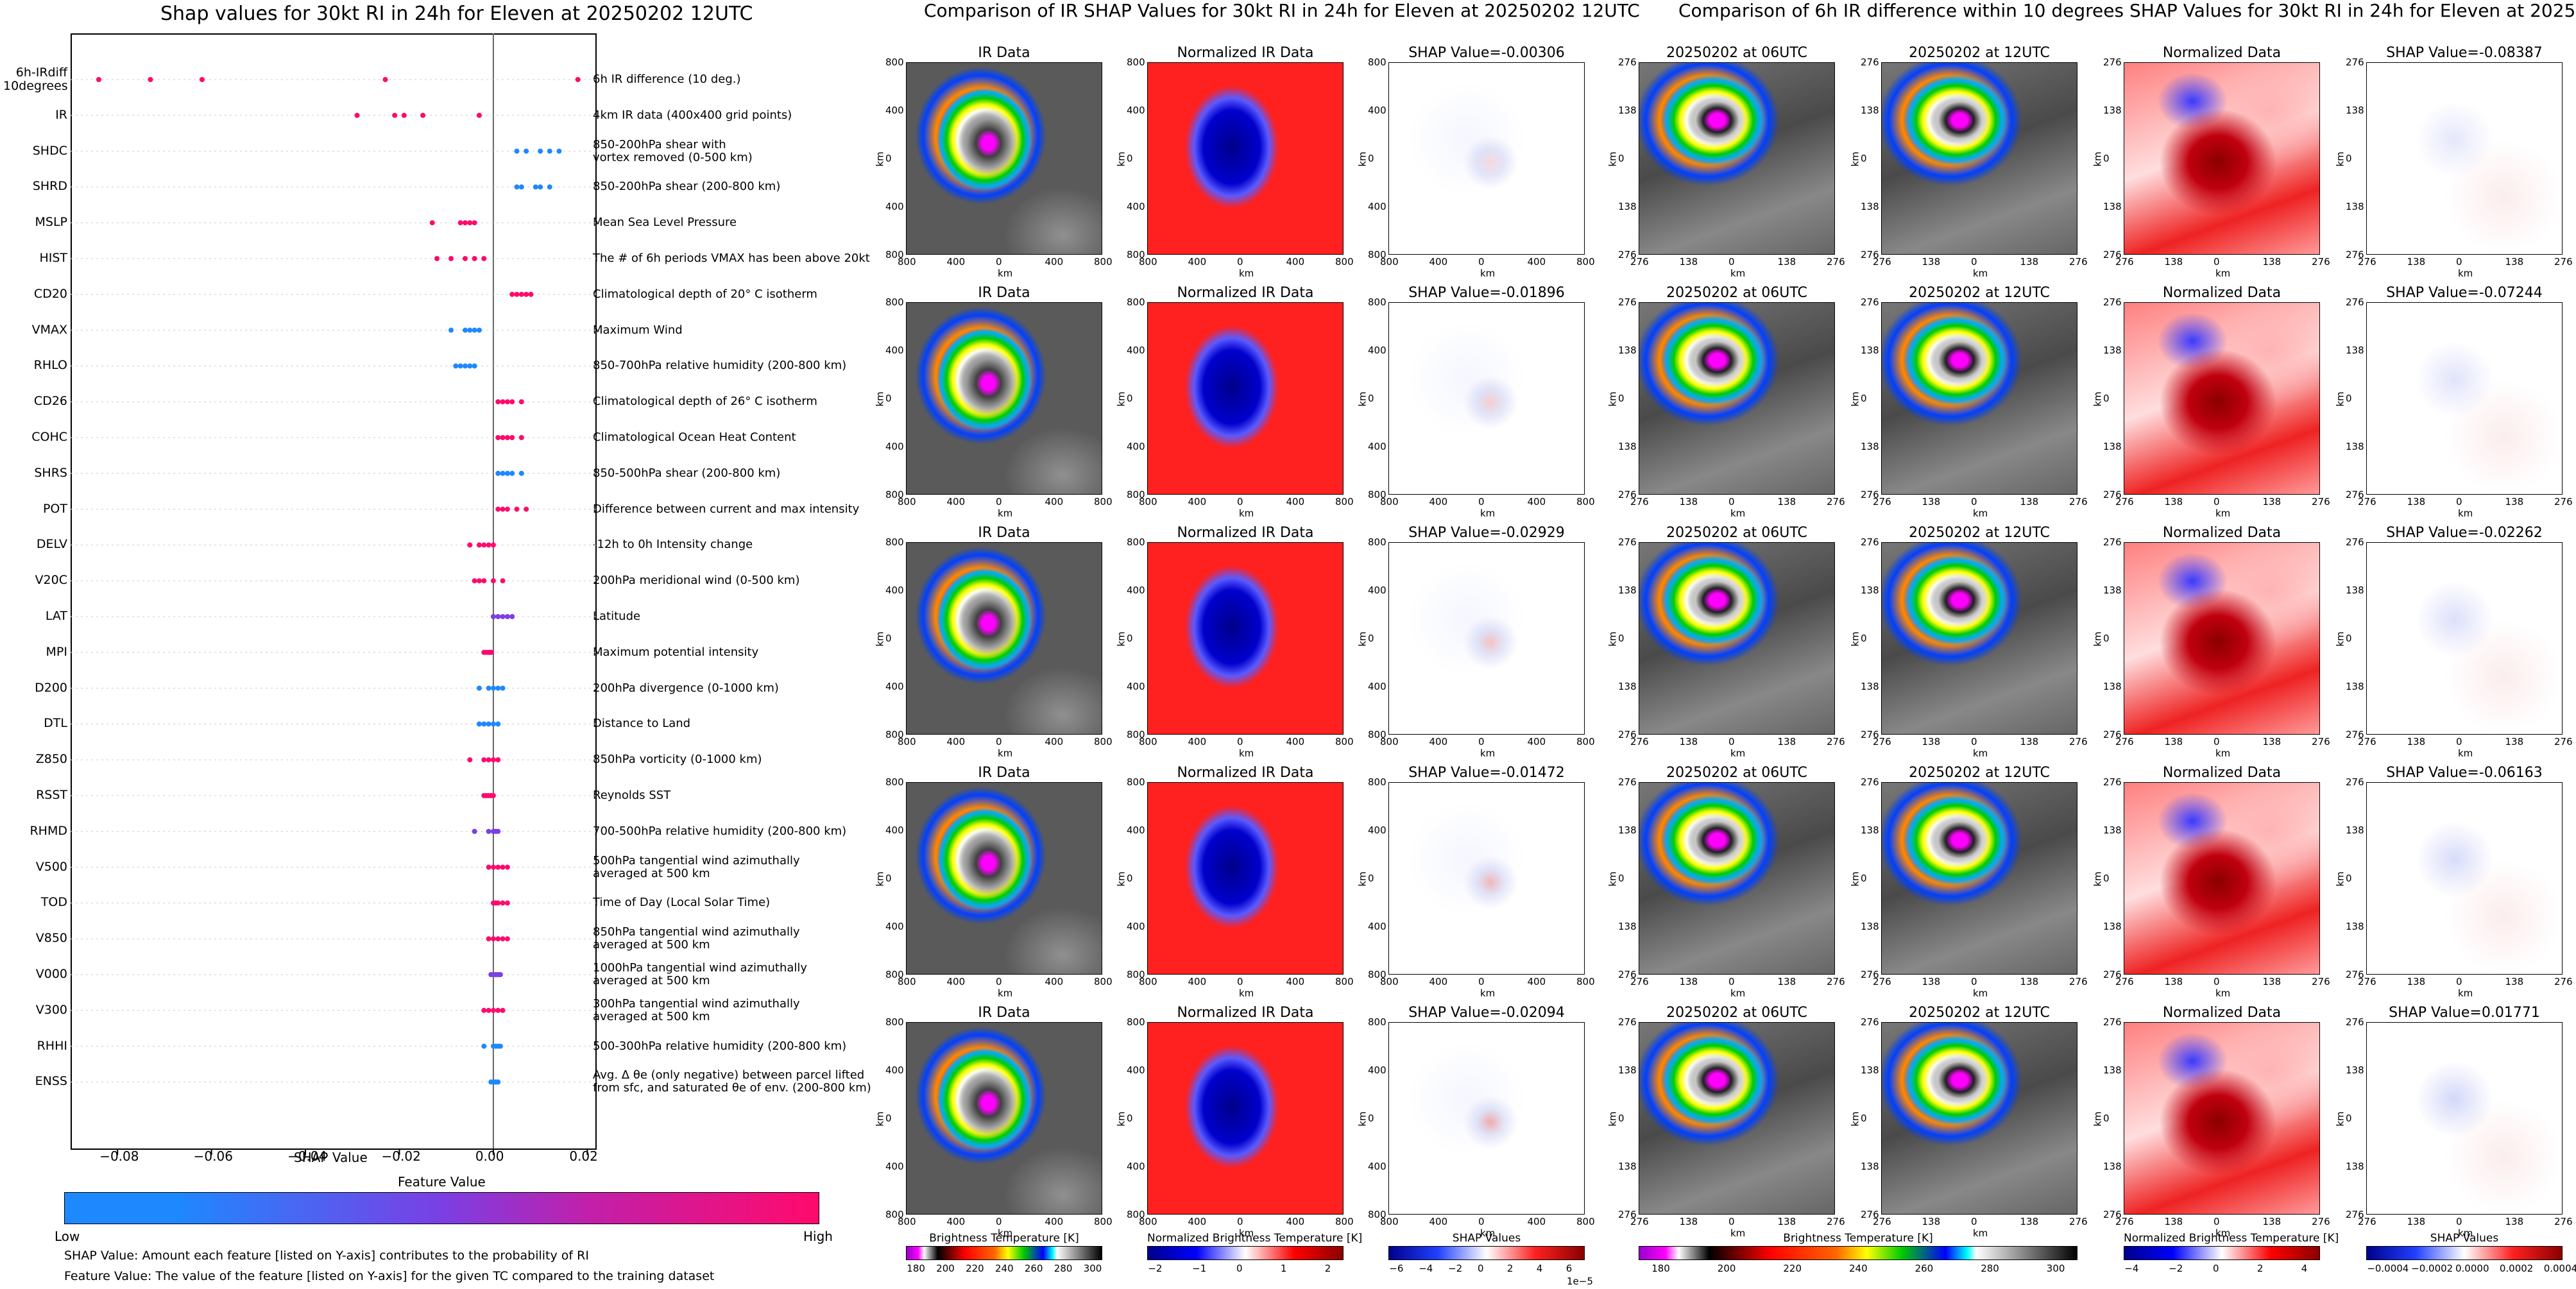 The width and height of the screenshot is (2576, 1289). Describe the element at coordinates (676, 652) in the screenshot. I see `feature-description: Maximum potential intensity` at that location.